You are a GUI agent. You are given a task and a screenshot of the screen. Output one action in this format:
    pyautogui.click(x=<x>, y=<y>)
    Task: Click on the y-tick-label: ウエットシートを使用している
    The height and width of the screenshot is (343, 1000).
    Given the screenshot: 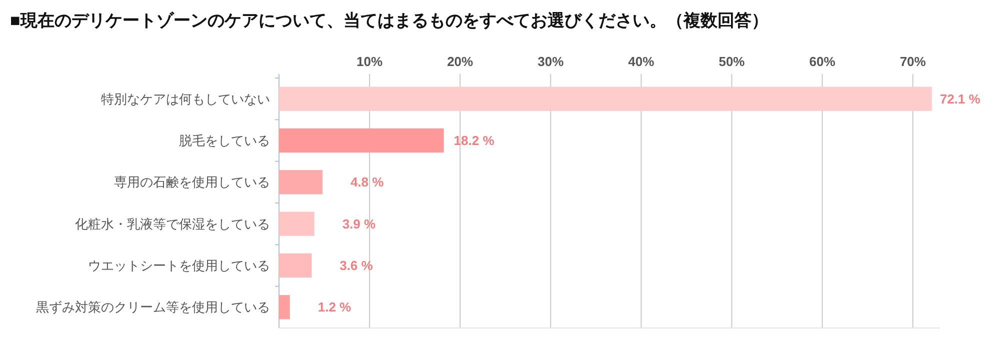 What is the action you would take?
    pyautogui.click(x=179, y=266)
    